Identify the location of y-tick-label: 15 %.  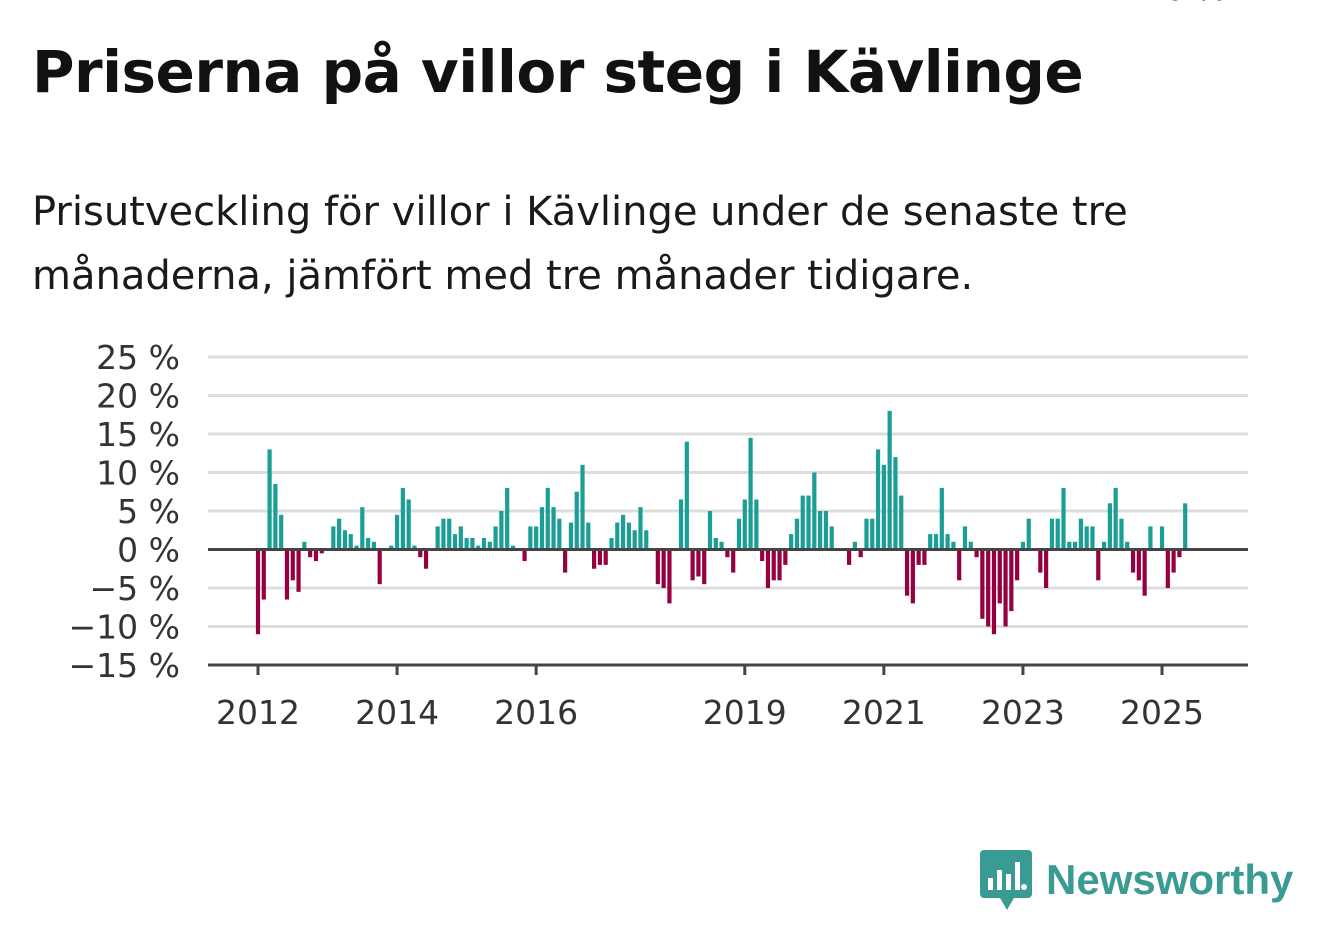
(138, 434).